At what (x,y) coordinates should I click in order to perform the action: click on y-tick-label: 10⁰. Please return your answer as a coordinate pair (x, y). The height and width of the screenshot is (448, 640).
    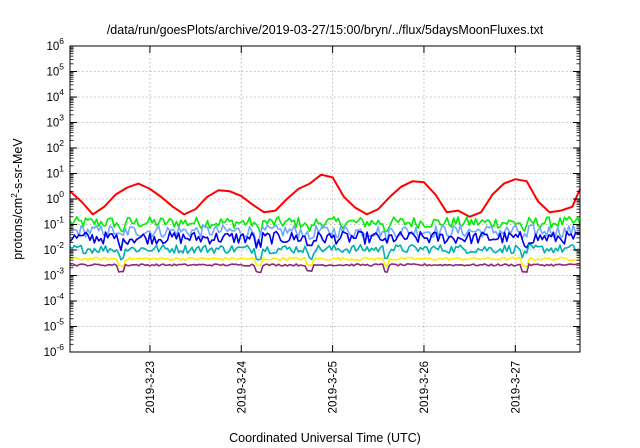
    Looking at the image, I should click on (55, 197).